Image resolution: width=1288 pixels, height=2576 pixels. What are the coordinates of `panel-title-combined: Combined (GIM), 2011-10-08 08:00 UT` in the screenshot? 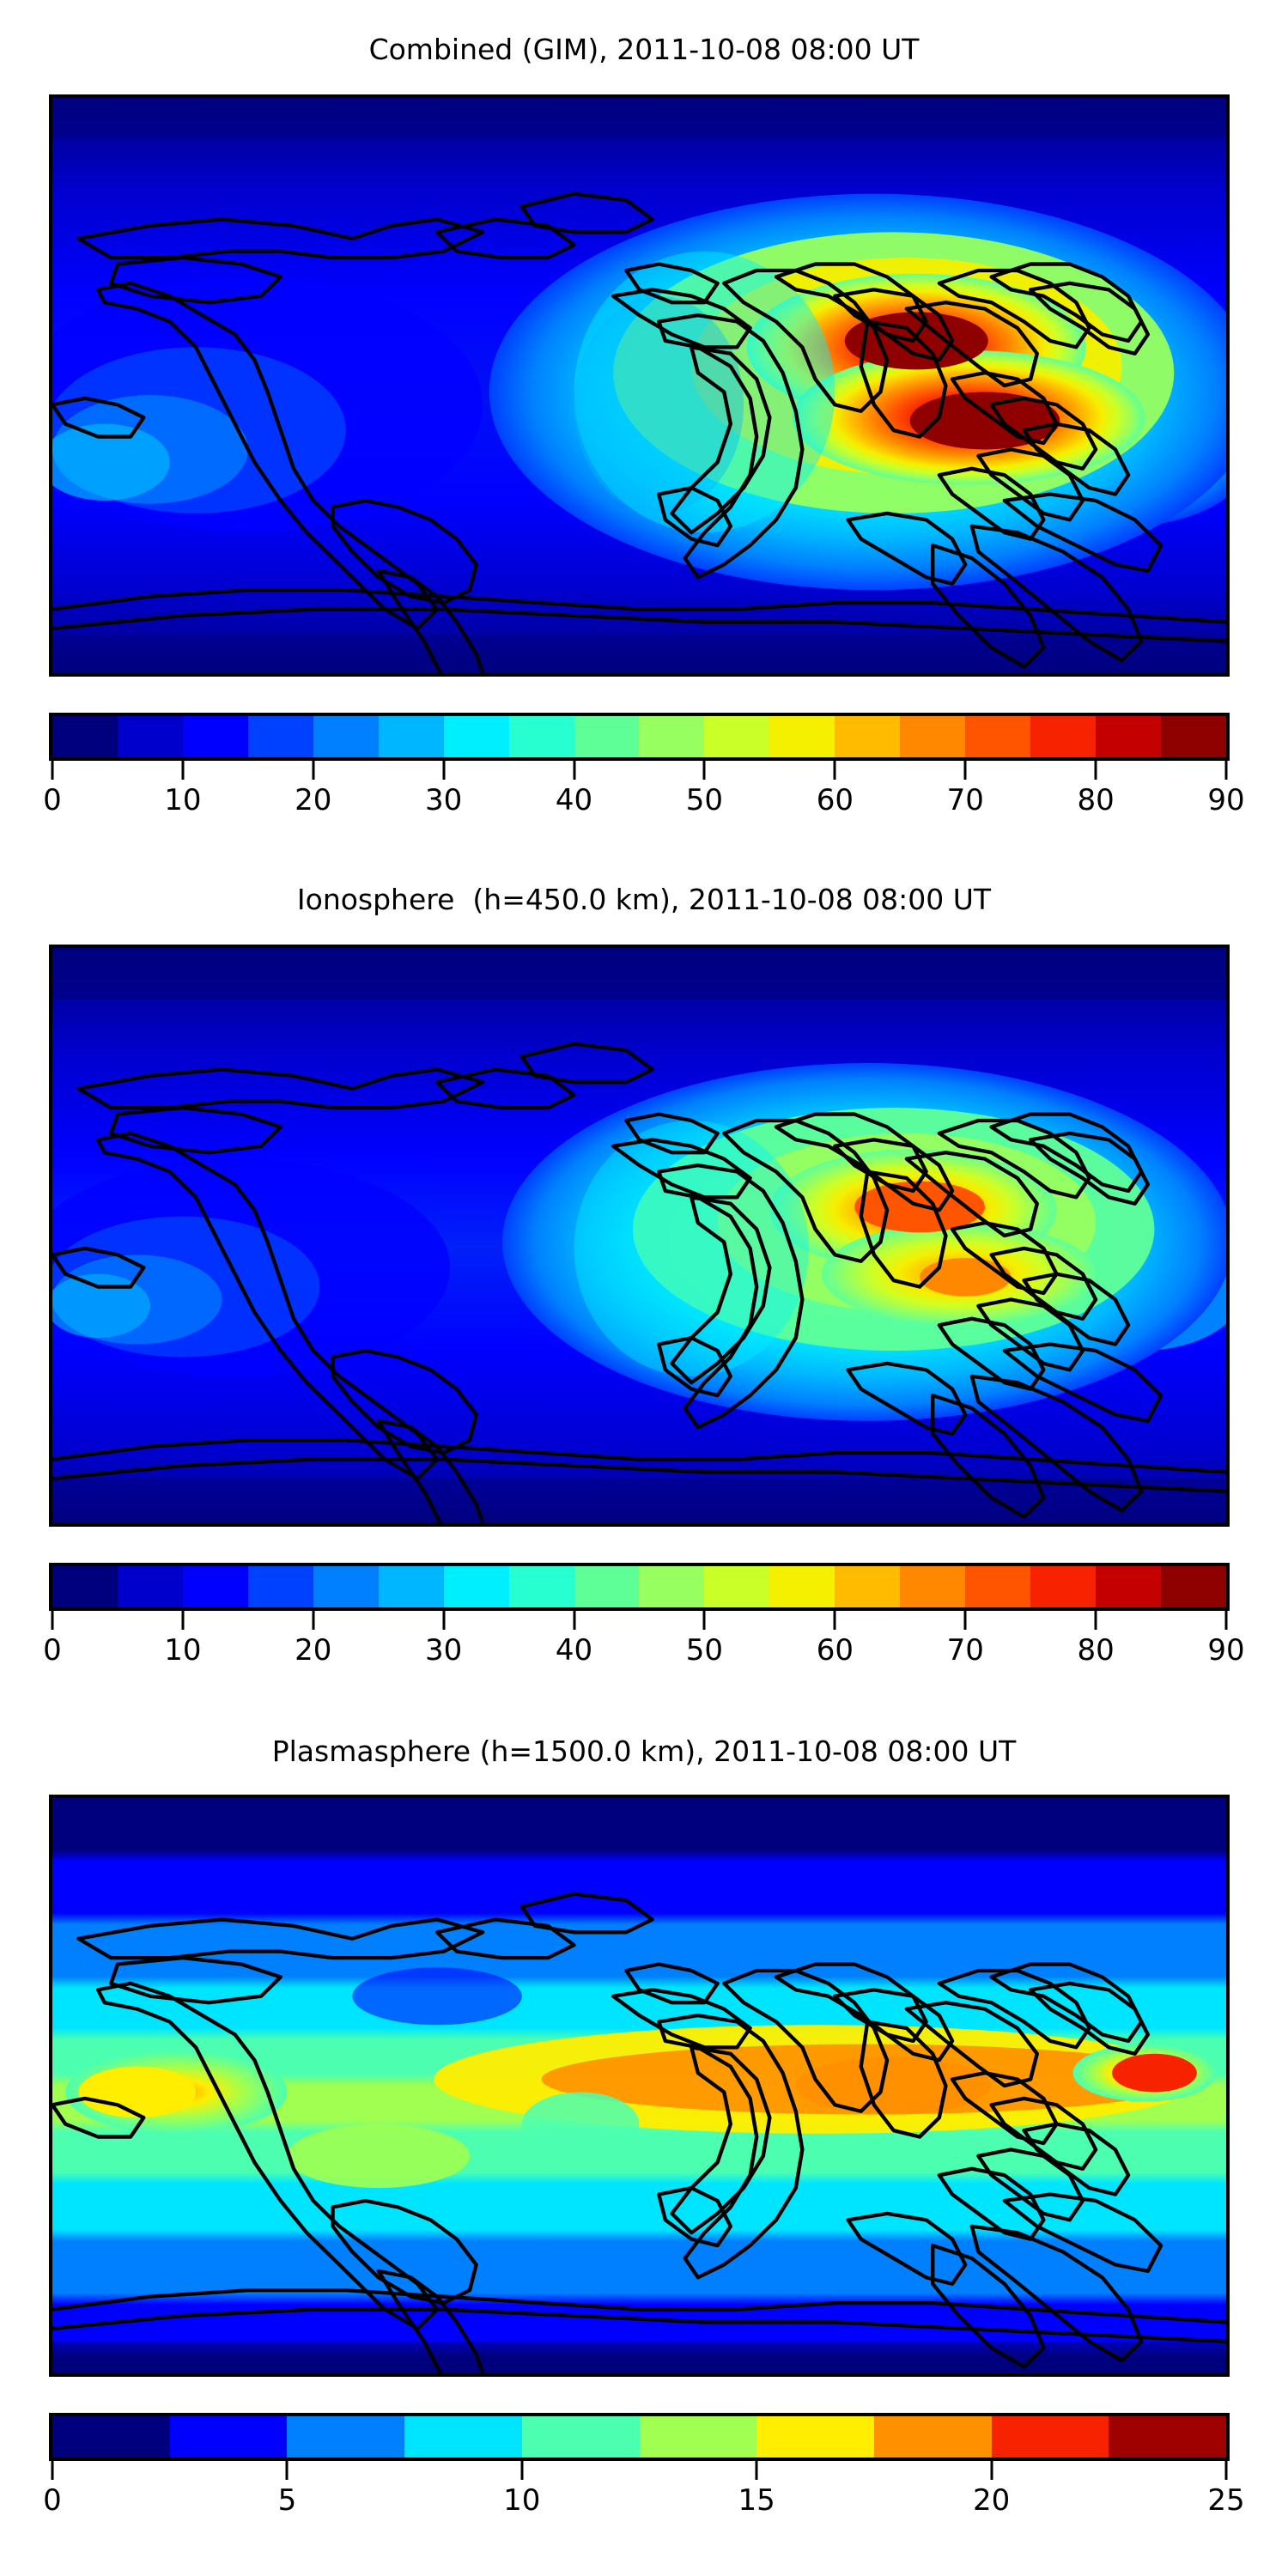 It's located at (644, 49).